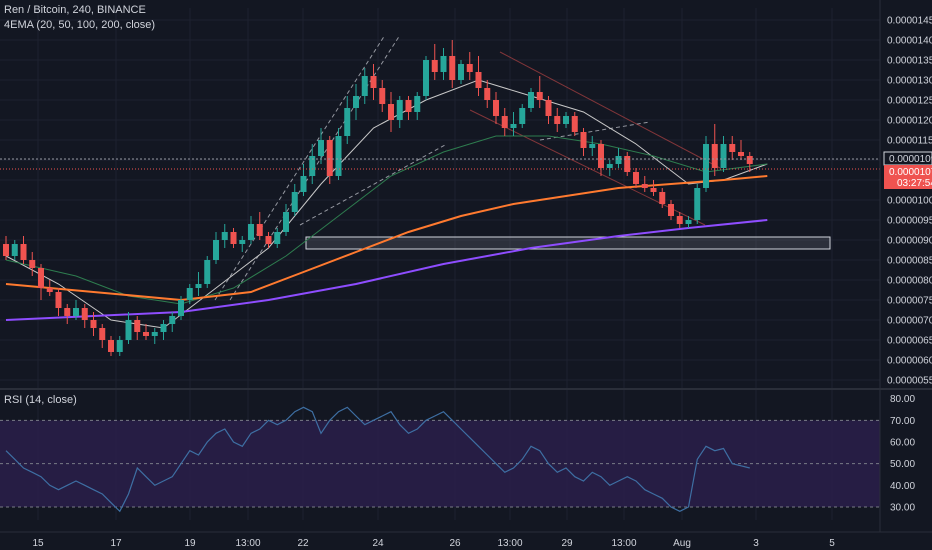 This screenshot has width=932, height=550. What do you see at coordinates (910, 172) in the screenshot?
I see `price-badge-last-text: 0.00001074` at bounding box center [910, 172].